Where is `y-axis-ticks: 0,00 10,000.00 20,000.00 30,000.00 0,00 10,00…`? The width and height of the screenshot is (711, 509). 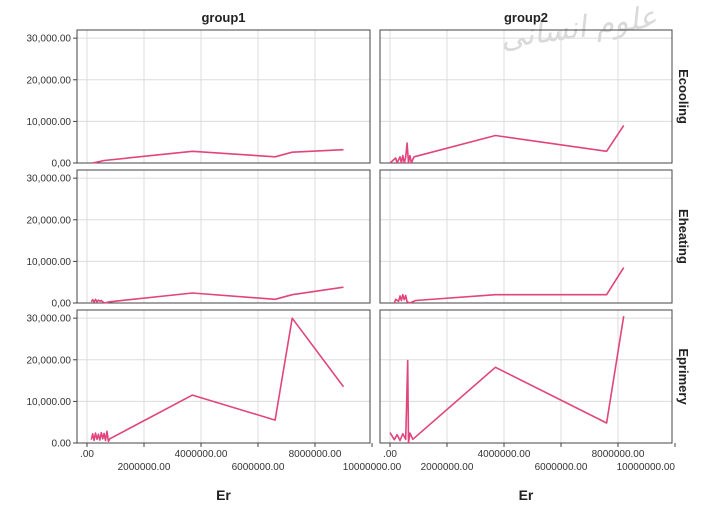 y-axis-ticks: 0,00 10,000.00 20,000.00 30,000.00 0,00 10,00… is located at coordinates (52, 242).